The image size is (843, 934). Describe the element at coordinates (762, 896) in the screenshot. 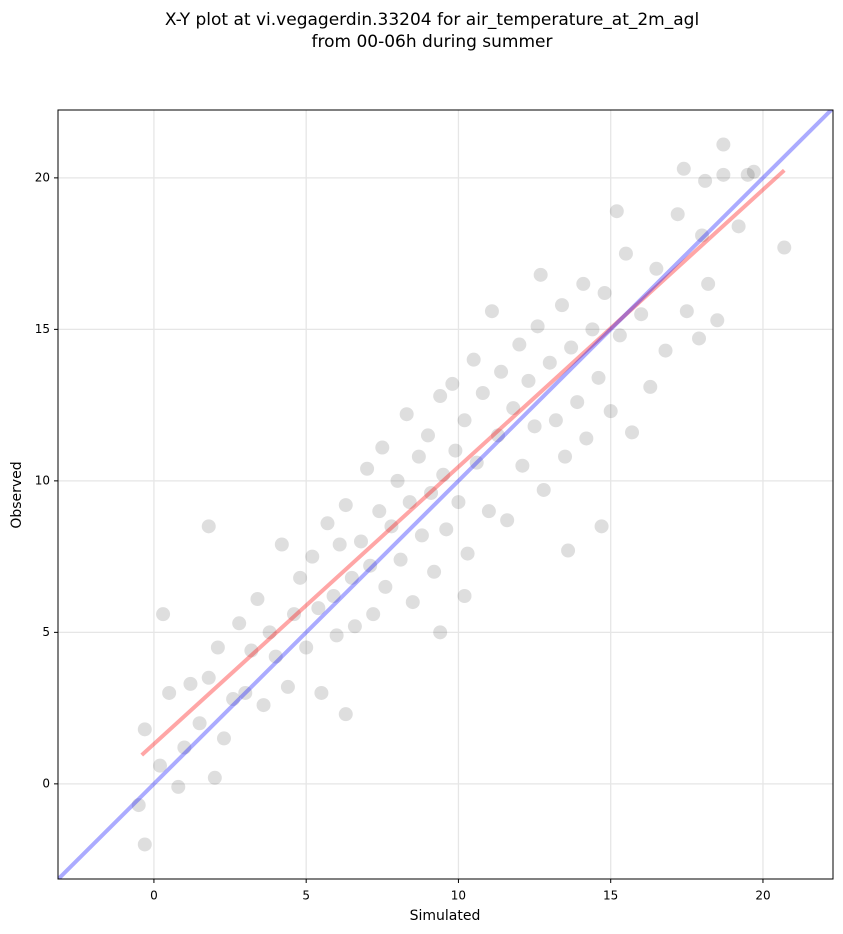

I see `x-tick-label: 20` at that location.